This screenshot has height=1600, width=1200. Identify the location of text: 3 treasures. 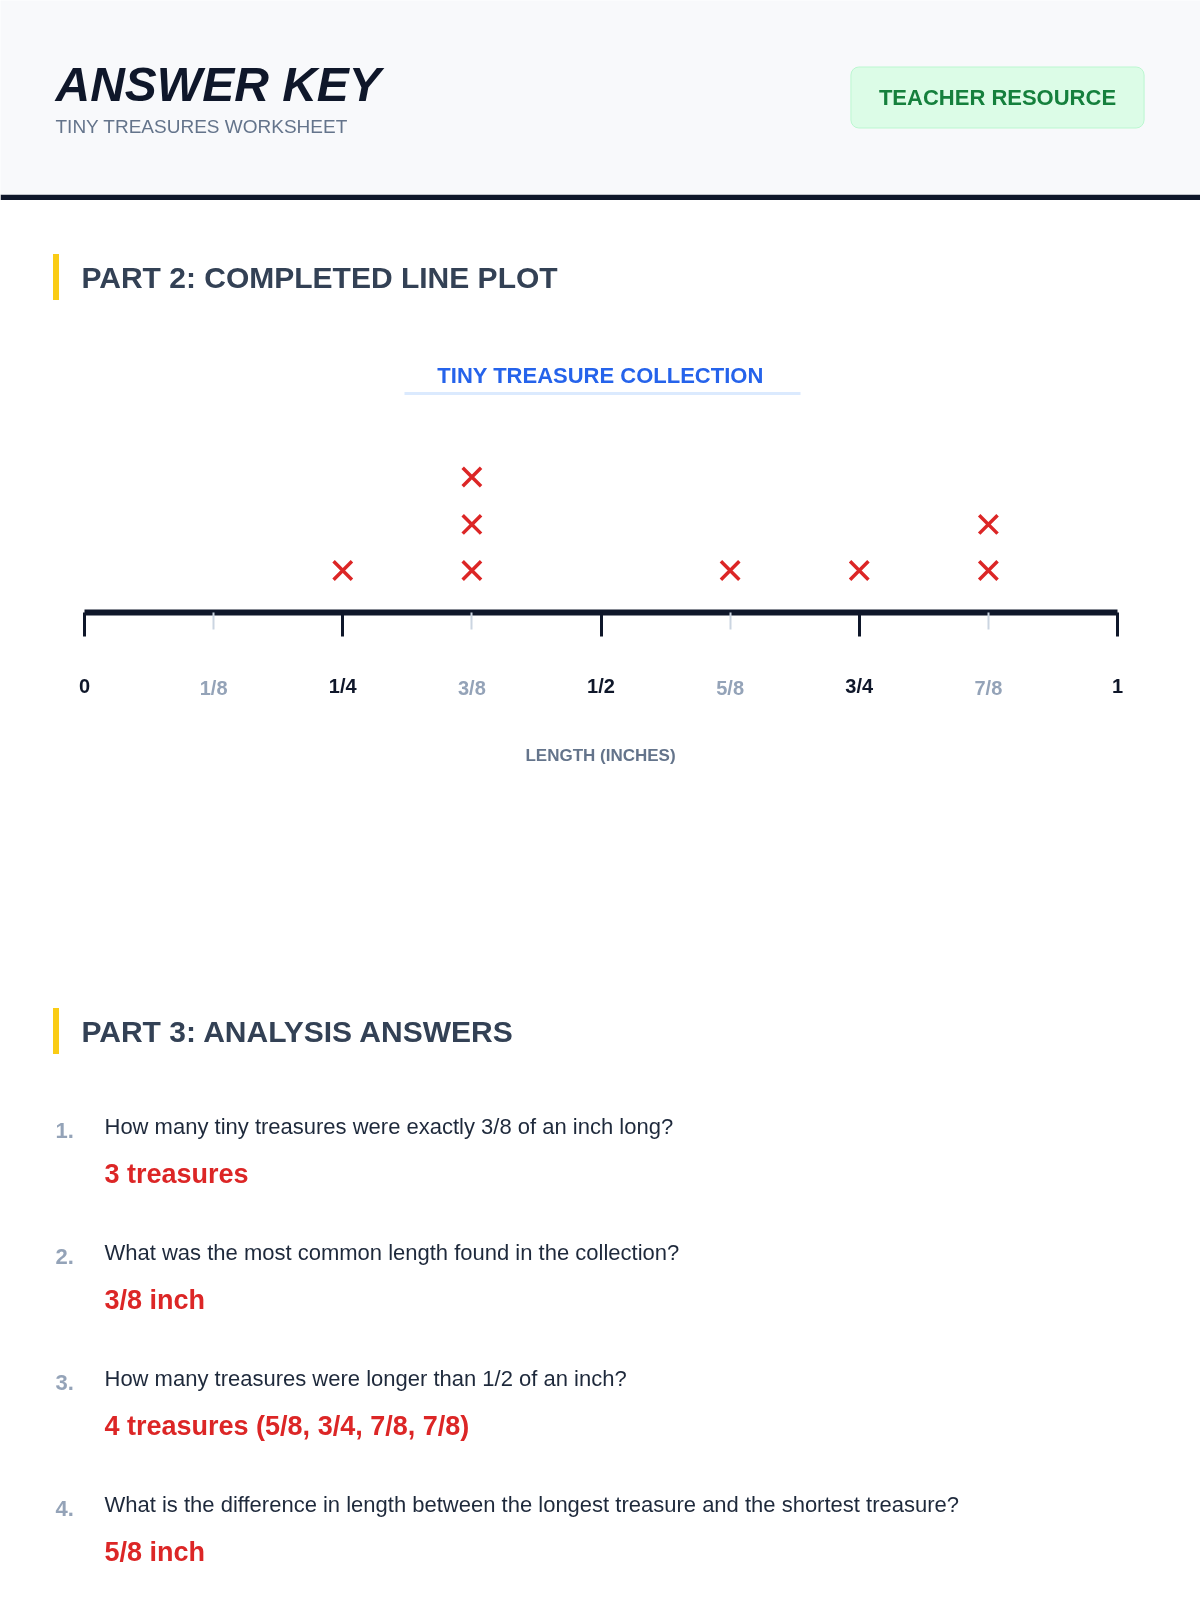
(176, 1173).